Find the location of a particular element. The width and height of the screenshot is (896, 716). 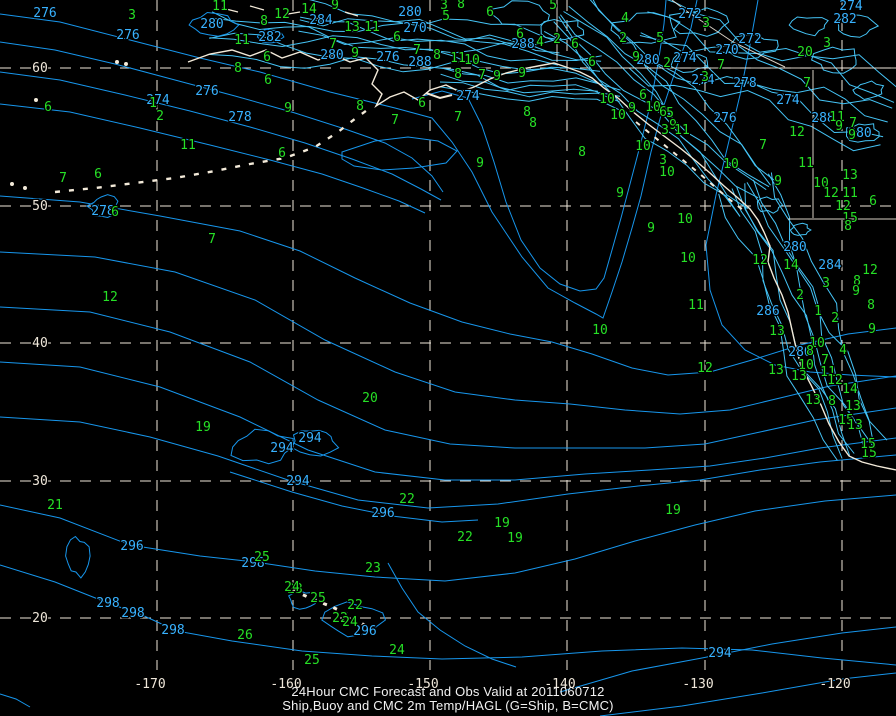

lat-tick-label: 30 is located at coordinates (40, 481).